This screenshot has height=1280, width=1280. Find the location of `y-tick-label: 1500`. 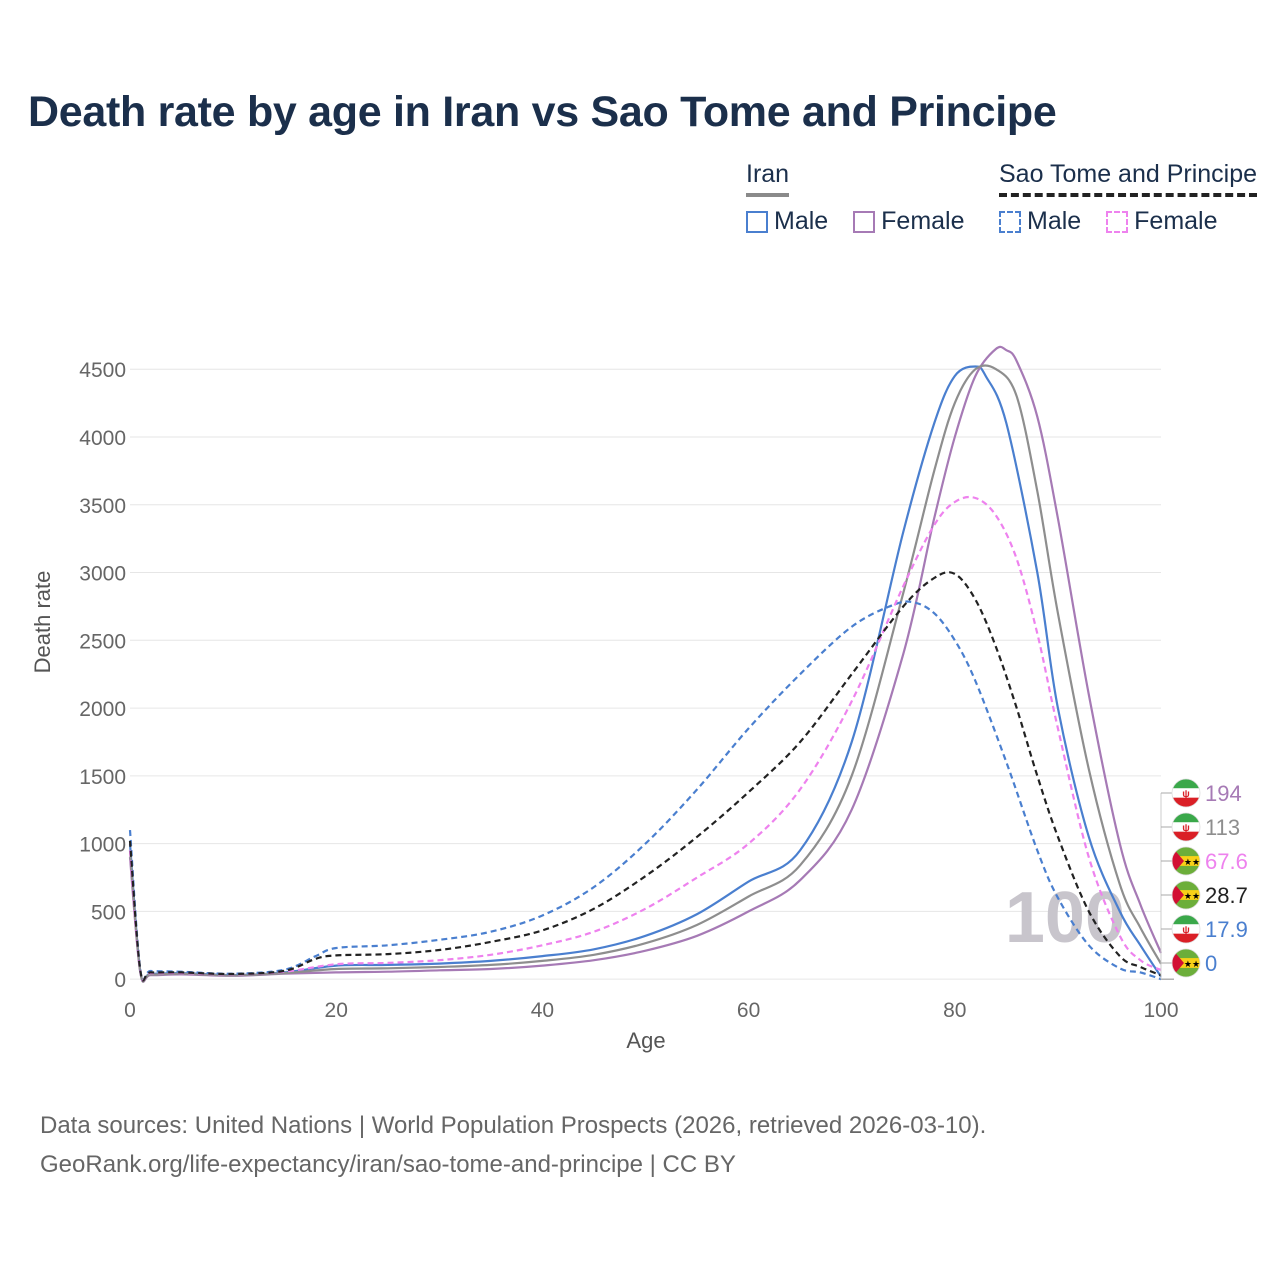

y-tick-label: 1500 is located at coordinates (102, 777).